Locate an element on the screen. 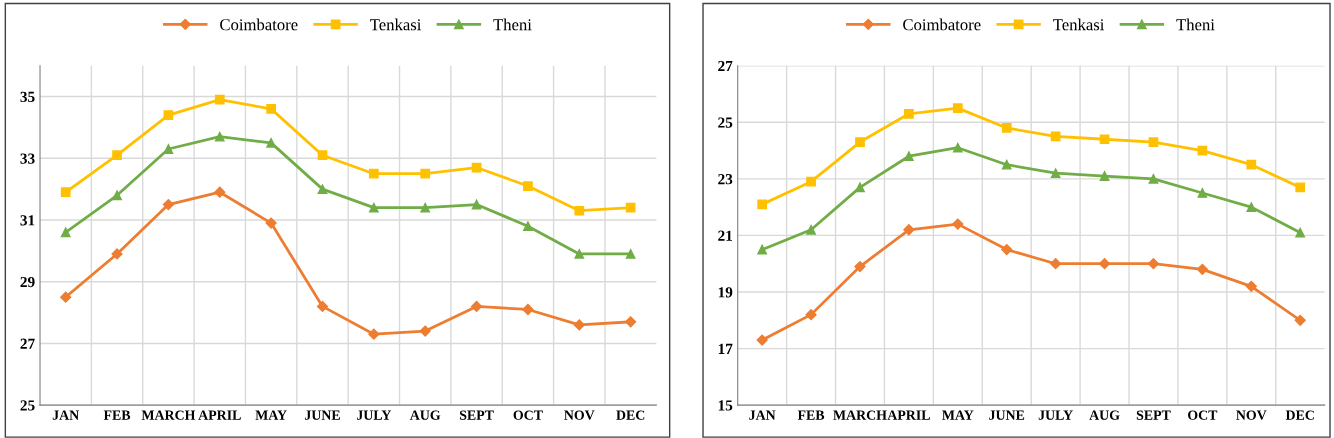  y-tick-label: 23 is located at coordinates (725, 179).